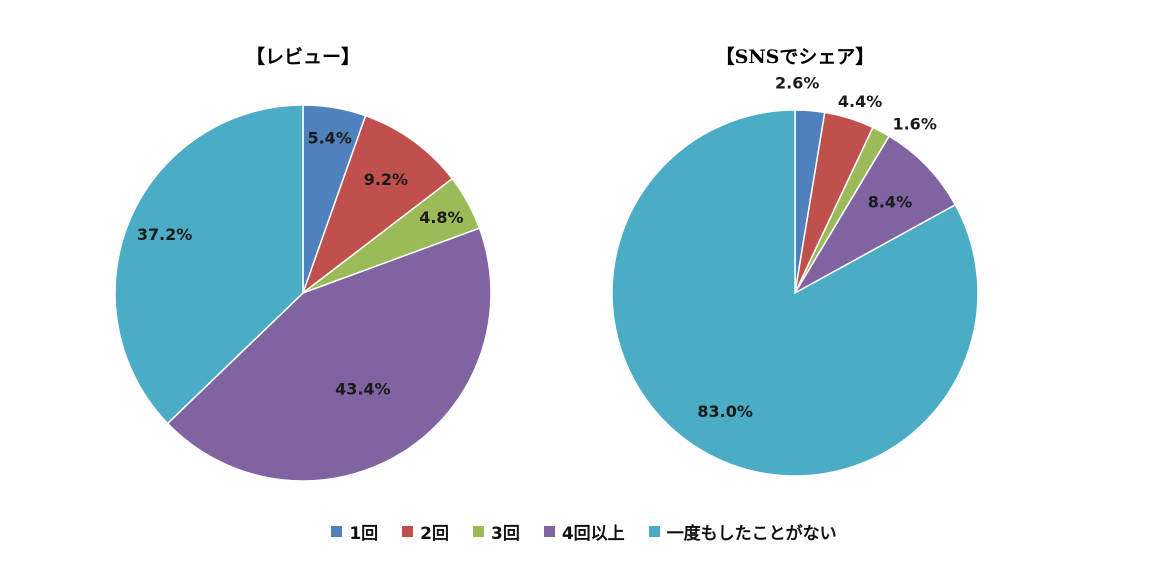  I want to click on pie-review-label-3: 4.8%, so click(441, 217).